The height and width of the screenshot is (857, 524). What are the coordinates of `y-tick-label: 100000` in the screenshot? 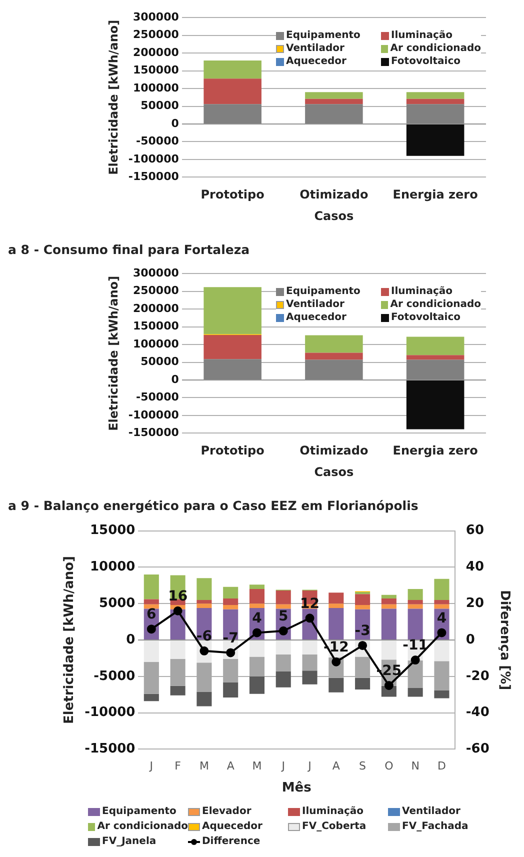 It's located at (156, 343).